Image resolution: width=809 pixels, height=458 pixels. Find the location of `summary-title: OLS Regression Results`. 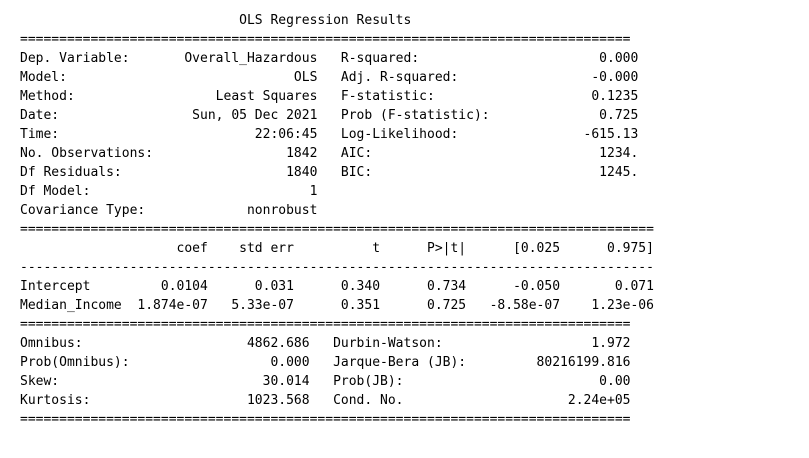

summary-title: OLS Regression Results is located at coordinates (325, 20).